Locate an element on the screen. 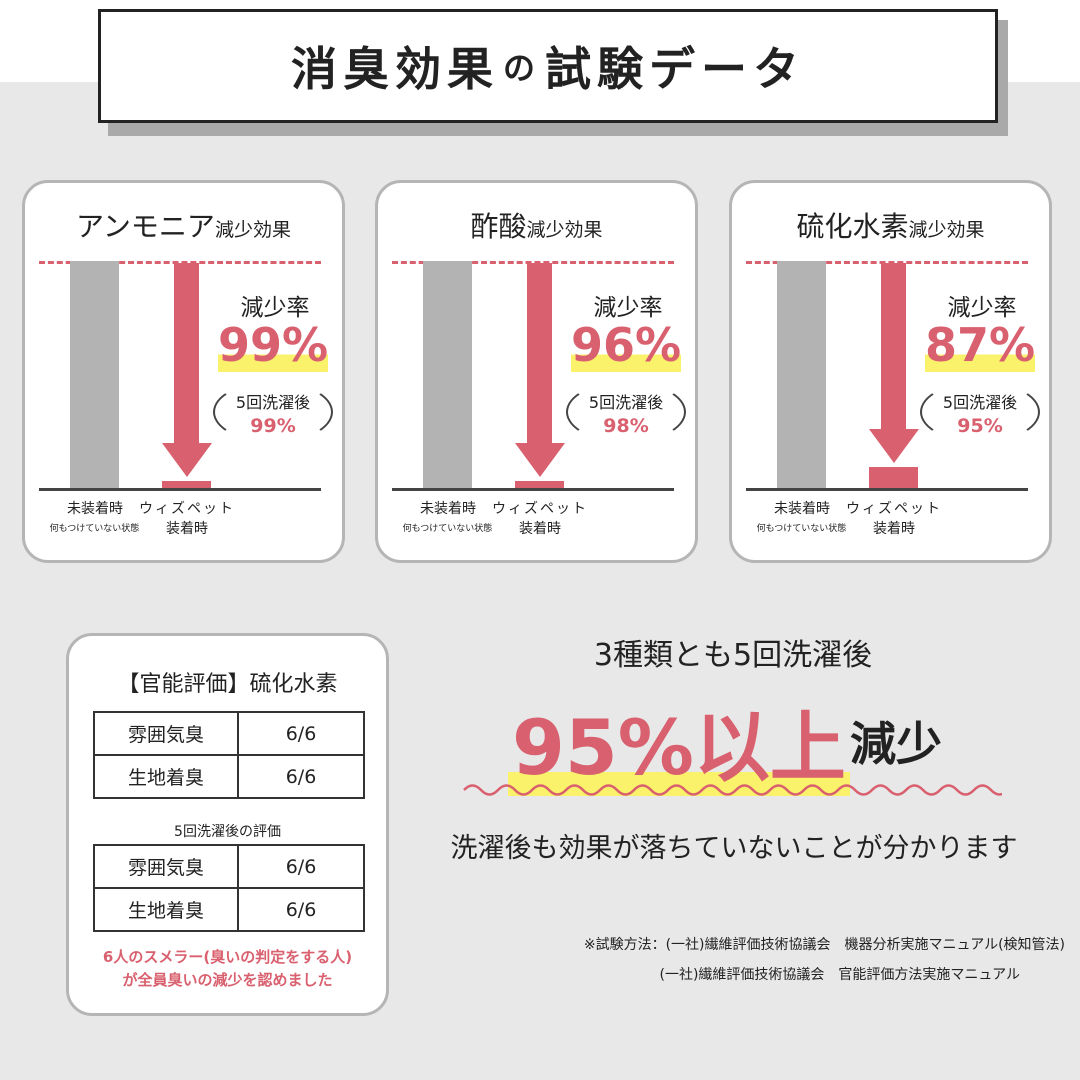 Image resolution: width=1080 pixels, height=1080 pixels. summary-suffix: 減少 is located at coordinates (896, 744).